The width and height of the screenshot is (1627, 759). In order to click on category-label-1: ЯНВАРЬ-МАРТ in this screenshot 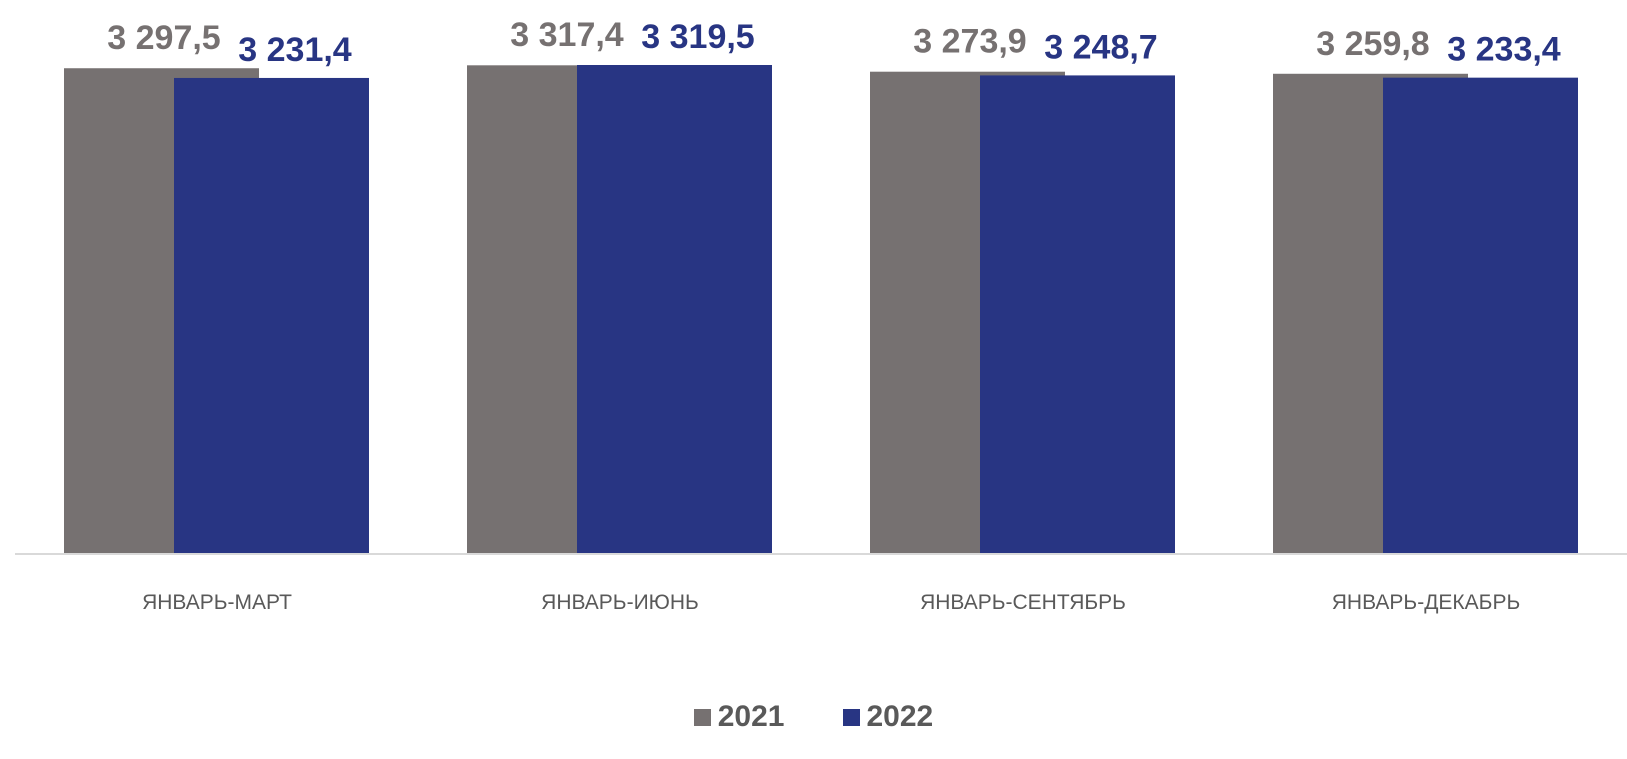, I will do `click(217, 602)`.